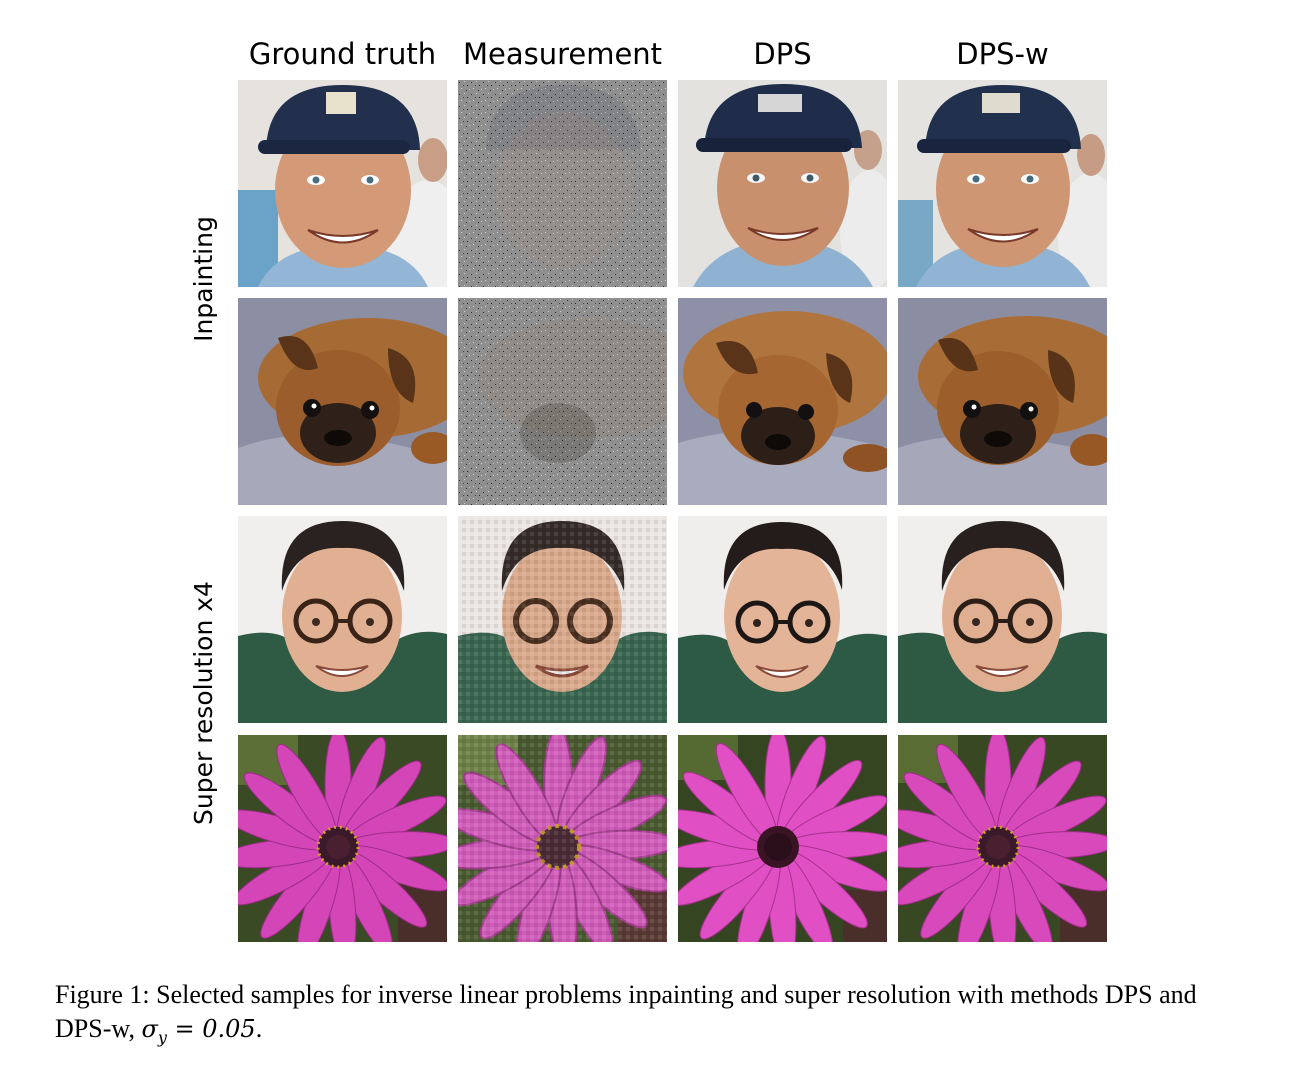 The image size is (1298, 1077). I want to click on caption-math-var: σ, so click(149, 1029).